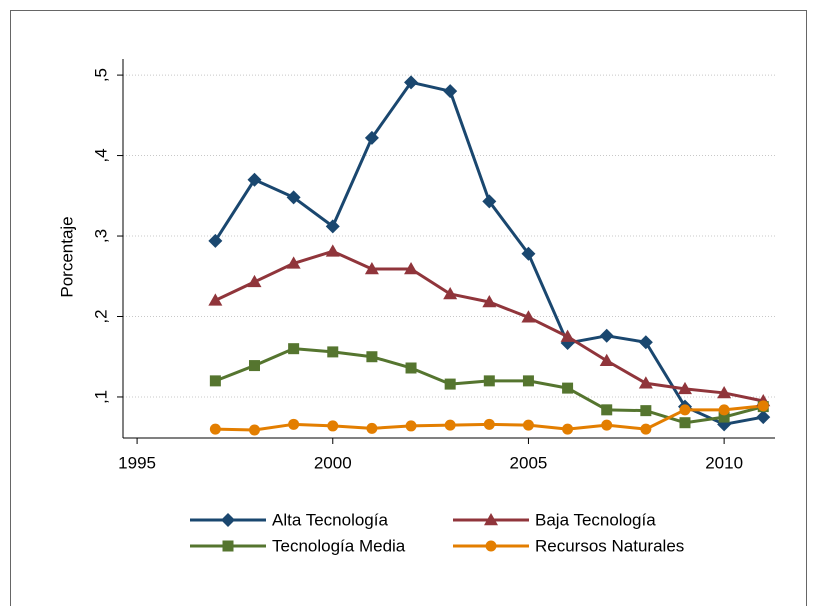 This screenshot has width=813, height=606. Describe the element at coordinates (330, 519) in the screenshot. I see `legend-label: Alta Tecnología` at that location.